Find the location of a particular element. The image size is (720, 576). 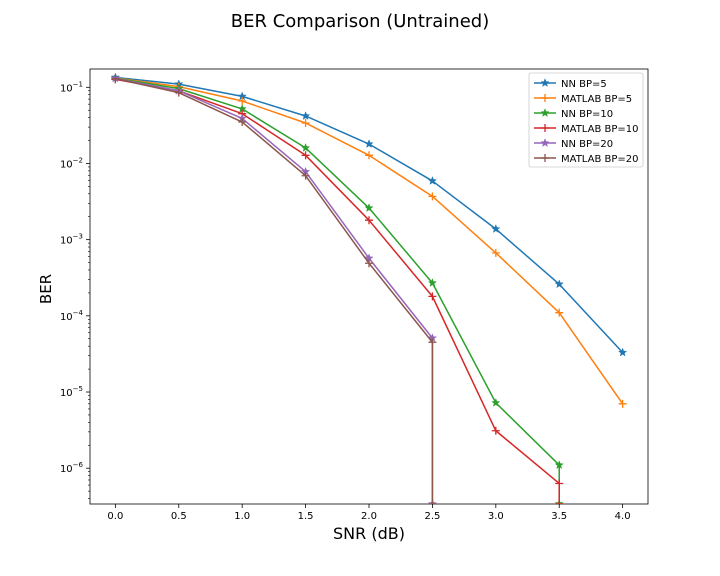

x-tick-label: 2.0 is located at coordinates (369, 516).